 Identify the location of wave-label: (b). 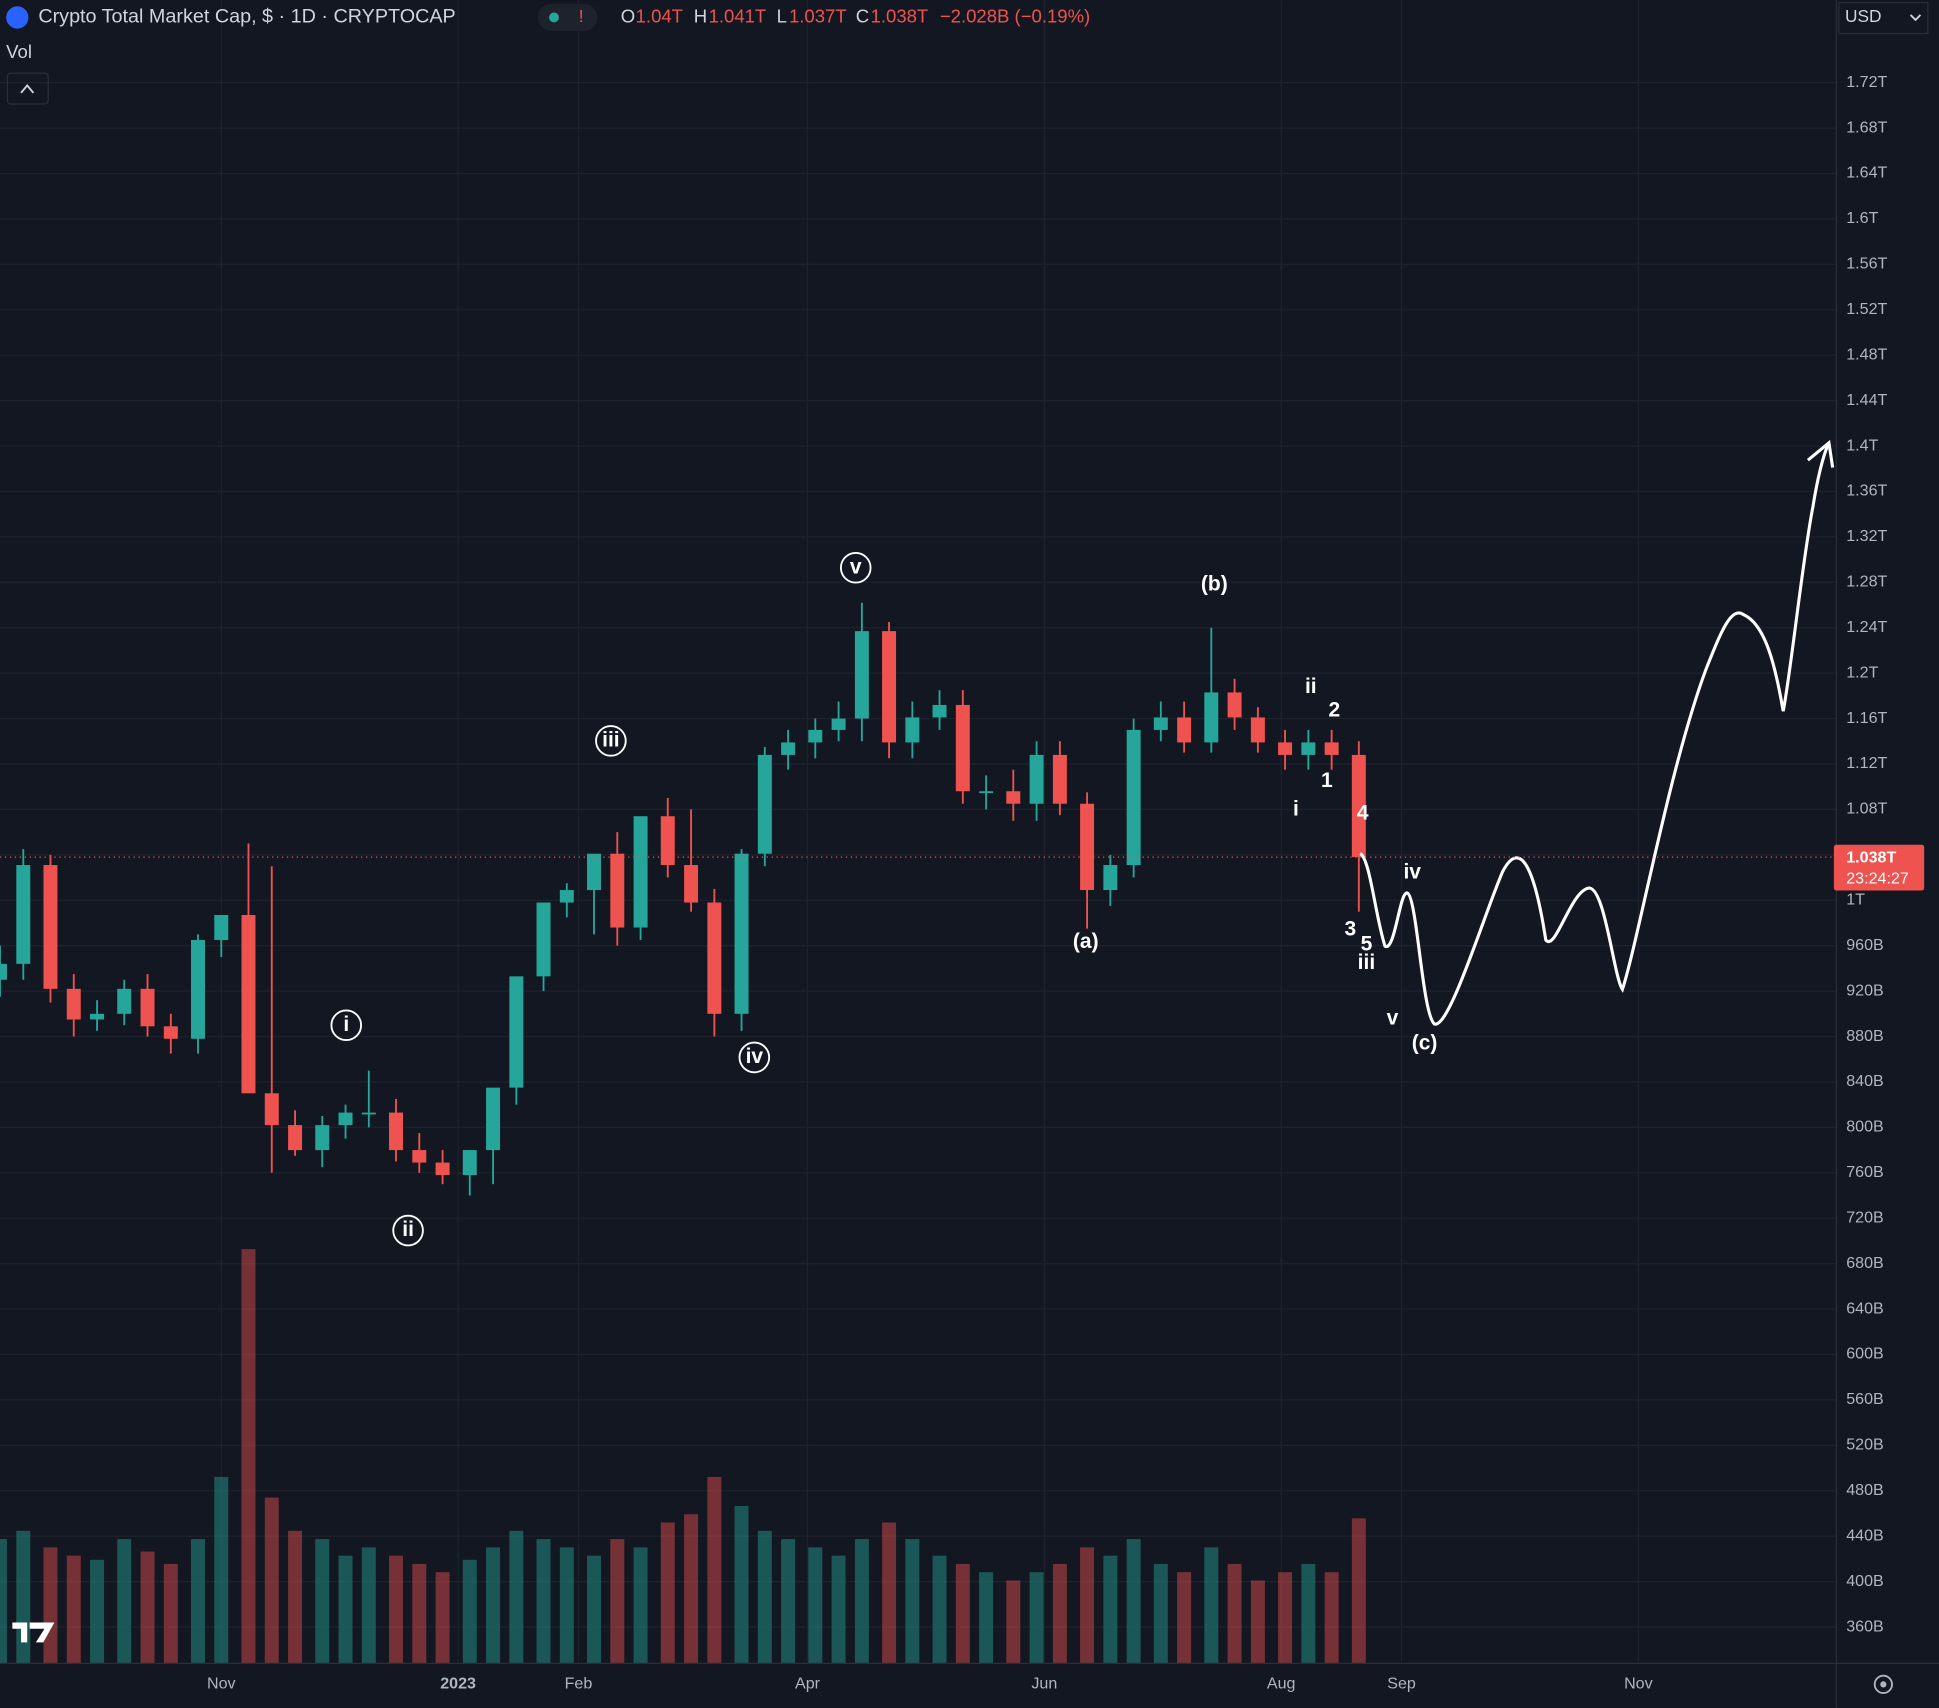
(1214, 584).